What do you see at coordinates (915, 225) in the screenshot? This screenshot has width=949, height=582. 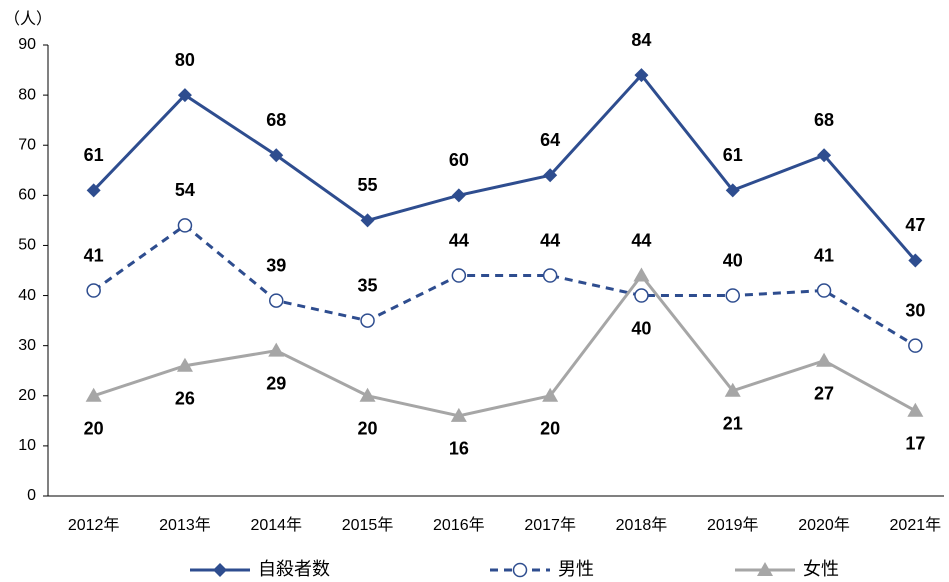 I see `data-label: 47` at bounding box center [915, 225].